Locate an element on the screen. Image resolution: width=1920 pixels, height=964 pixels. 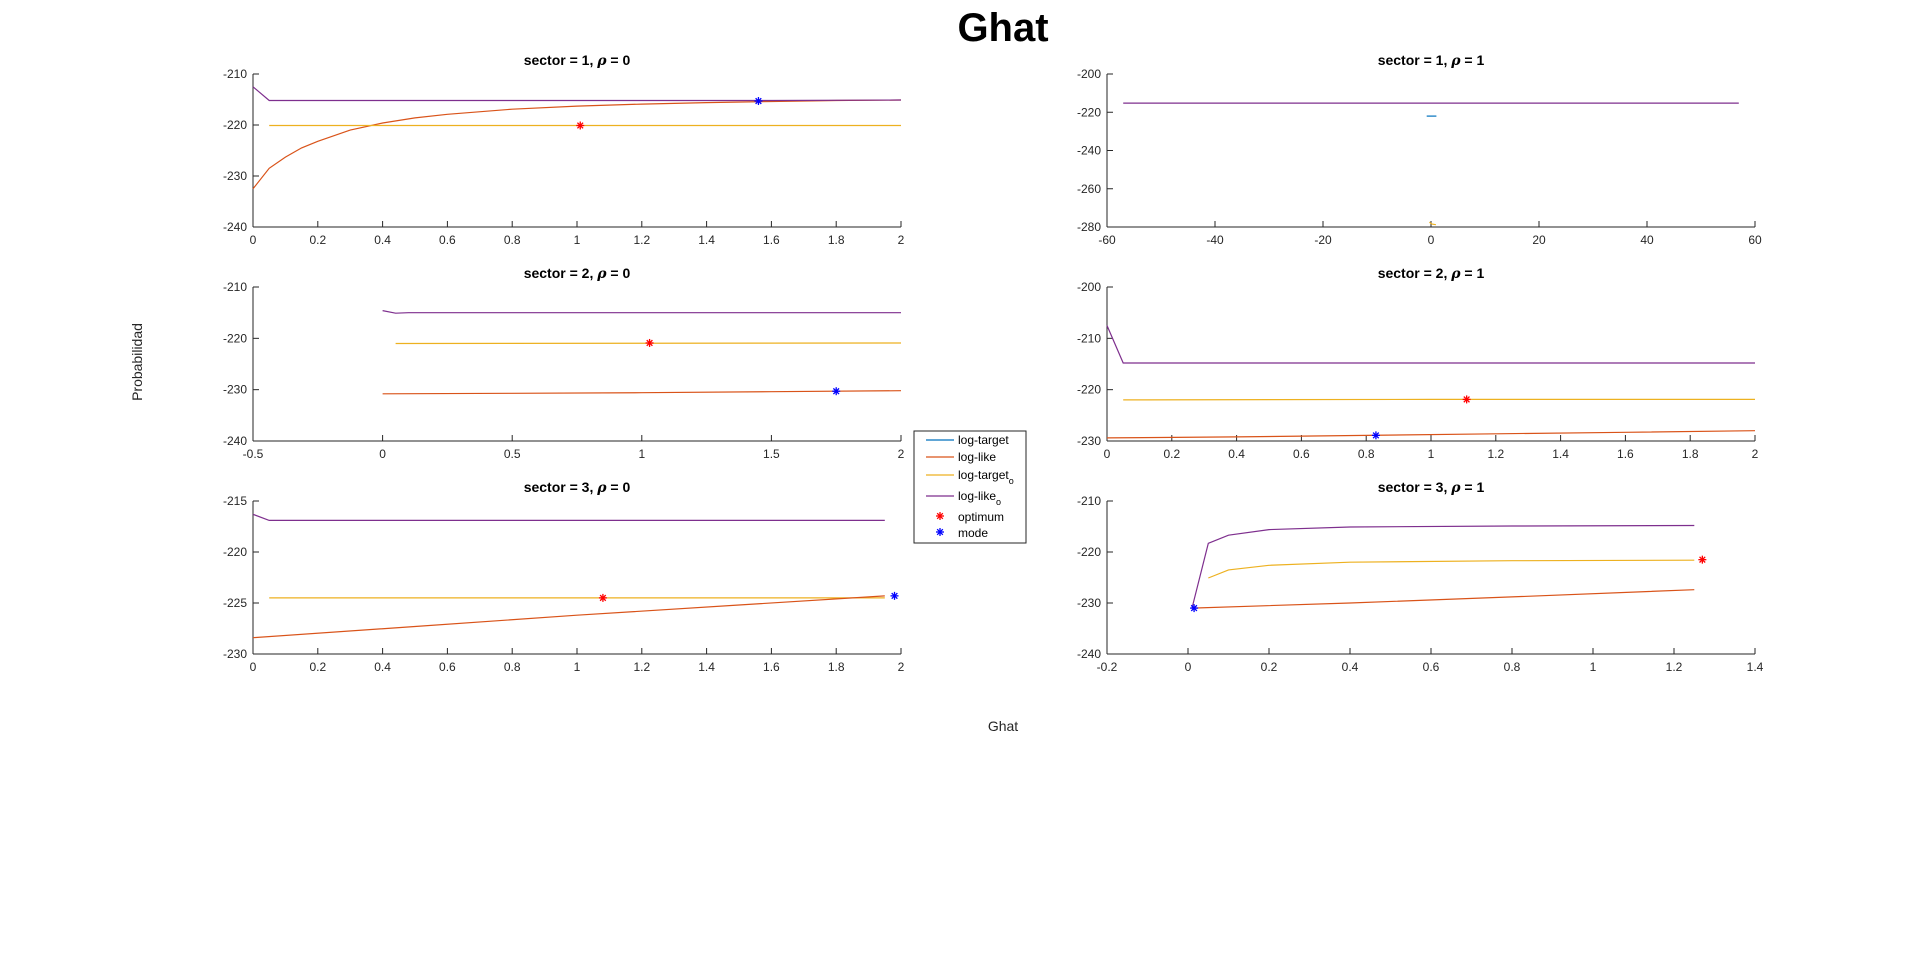
legend-entry-optimum: optimum is located at coordinates (970, 517).